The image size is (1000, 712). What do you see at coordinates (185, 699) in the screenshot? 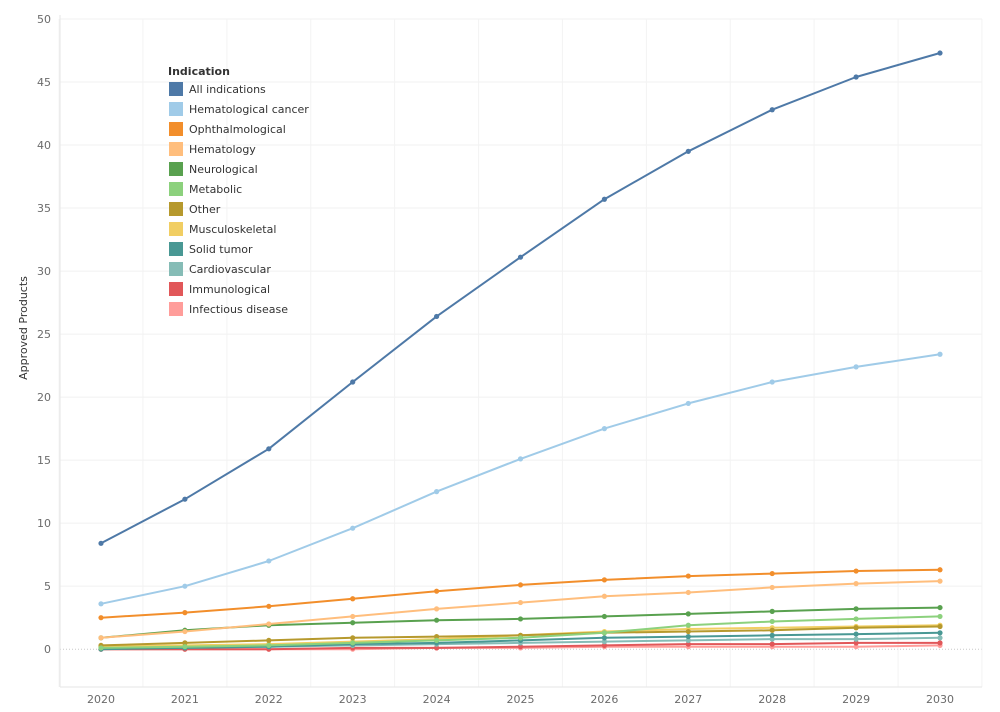
I see `x-tick-label: 2021` at bounding box center [185, 699].